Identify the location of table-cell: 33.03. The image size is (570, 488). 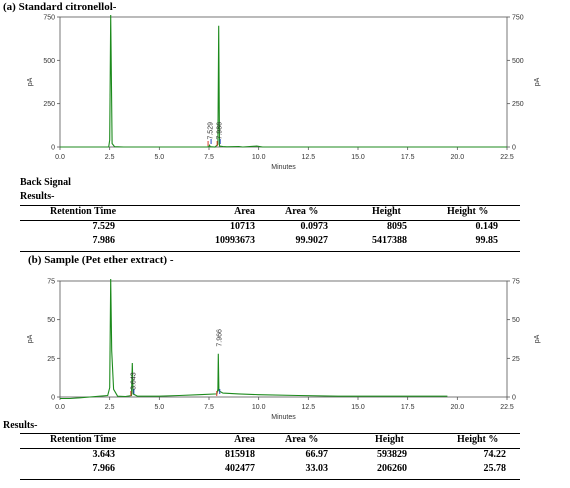
(317, 468).